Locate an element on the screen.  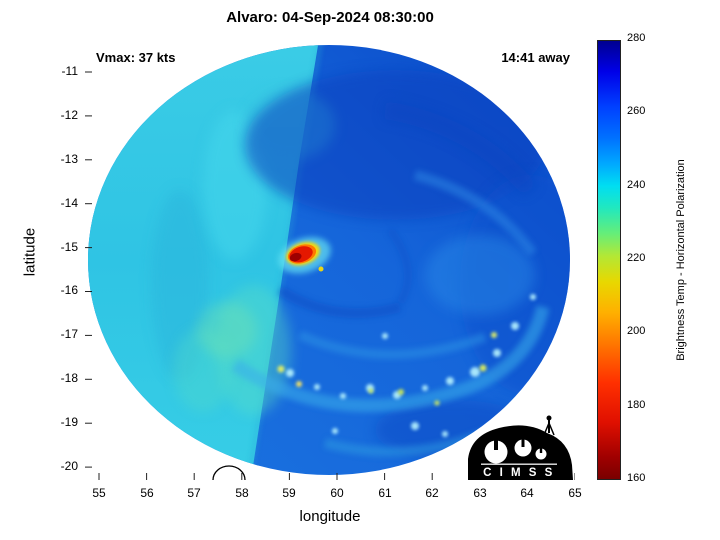
y-tick-label: -16 is located at coordinates (69, 290).